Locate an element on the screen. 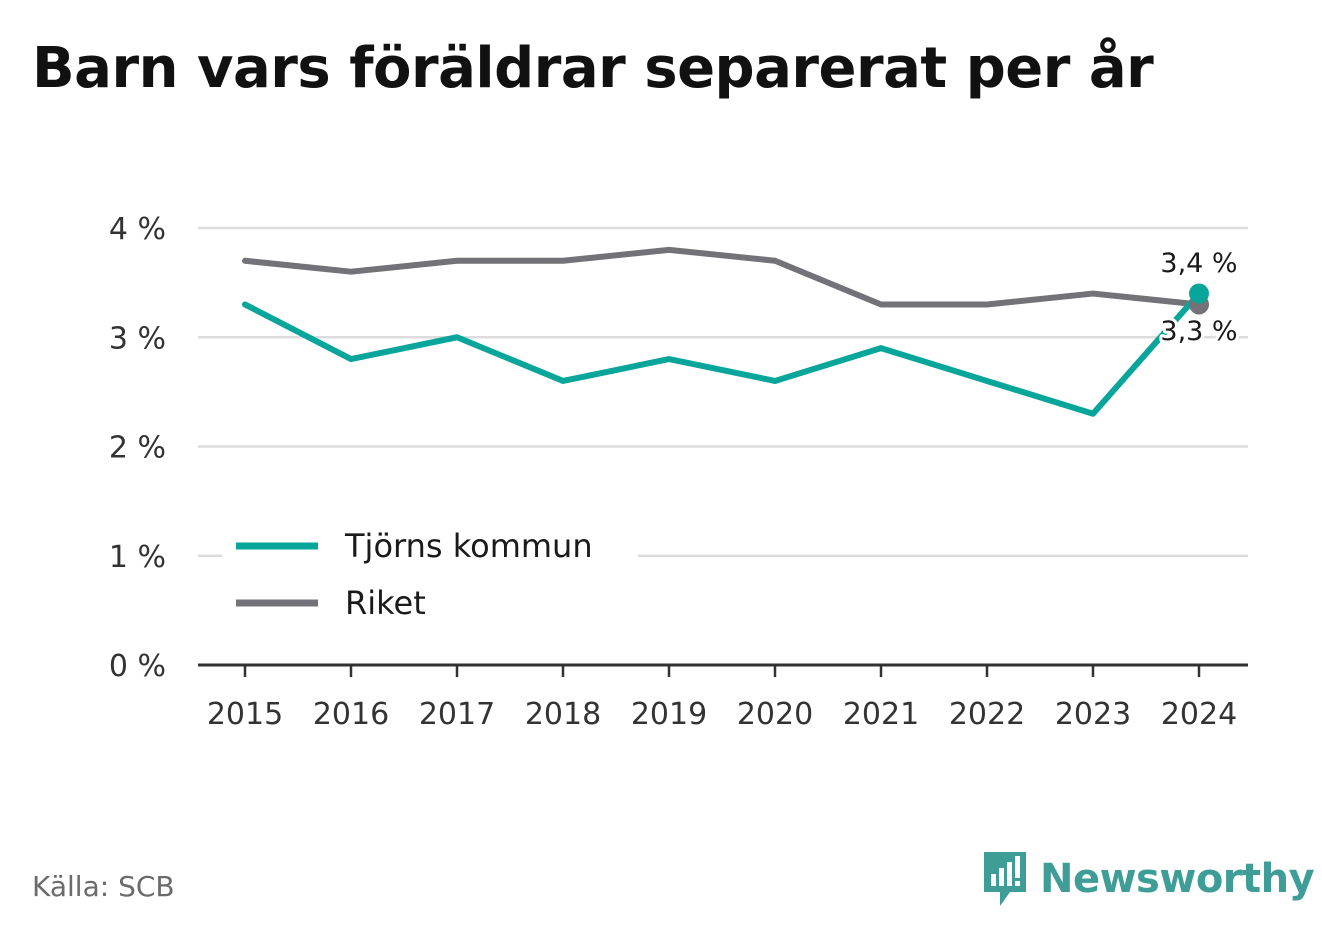 Image resolution: width=1322 pixels, height=939 pixels. newsworthy-logo-icon is located at coordinates (1005, 879).